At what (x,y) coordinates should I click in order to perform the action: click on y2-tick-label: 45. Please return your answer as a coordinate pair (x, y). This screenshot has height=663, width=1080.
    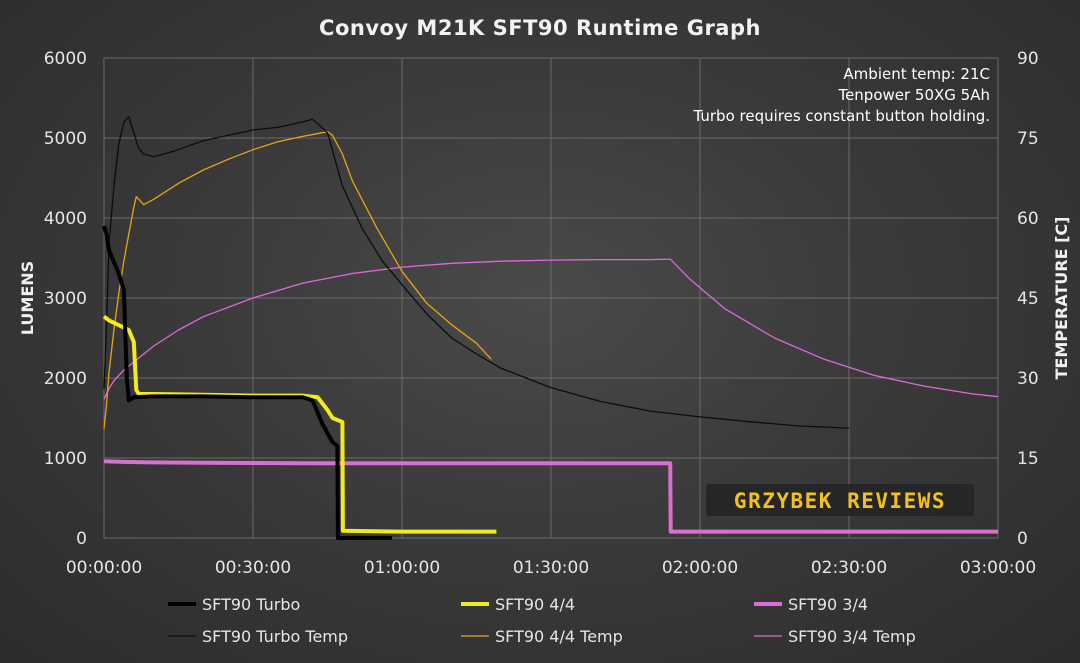
    Looking at the image, I should click on (1028, 299).